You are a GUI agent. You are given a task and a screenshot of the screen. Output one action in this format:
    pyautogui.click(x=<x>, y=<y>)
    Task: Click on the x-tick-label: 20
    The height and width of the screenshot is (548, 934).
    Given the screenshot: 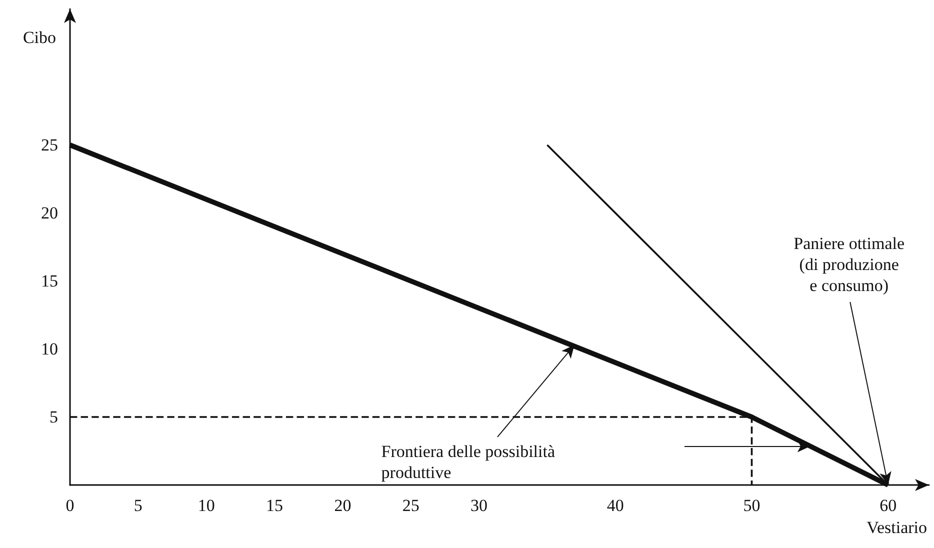 What is the action you would take?
    pyautogui.click(x=343, y=505)
    